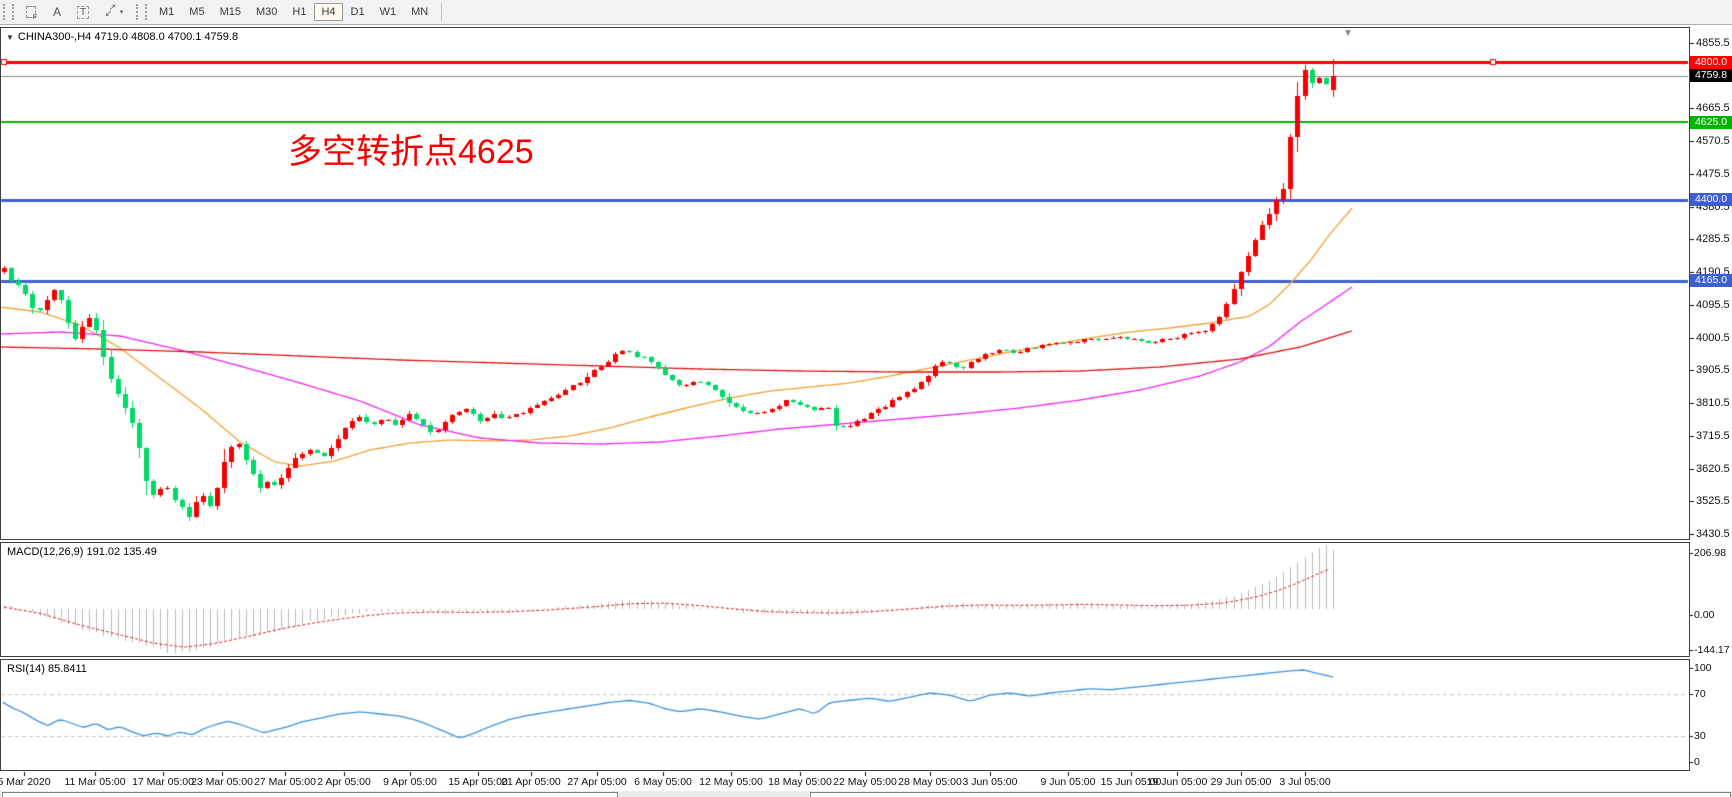 The height and width of the screenshot is (797, 1732). I want to click on price-tag: 4759.8, so click(1711, 76).